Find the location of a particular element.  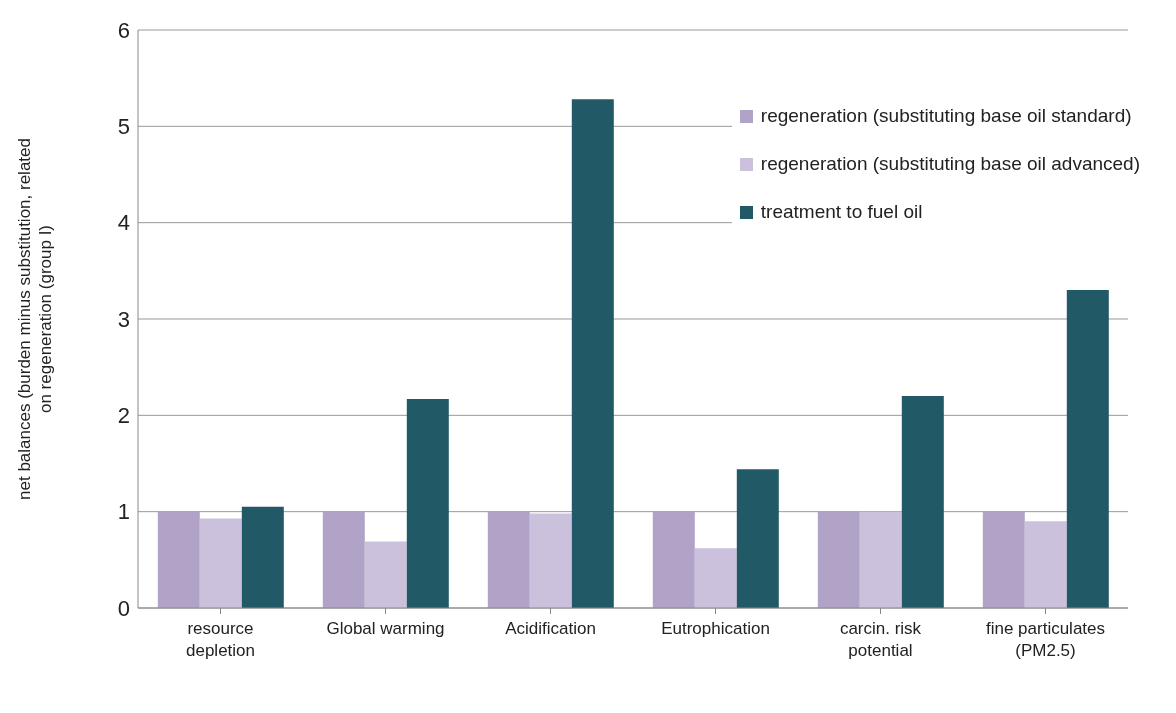

x-tick-label: Eutrophication is located at coordinates (715, 628).